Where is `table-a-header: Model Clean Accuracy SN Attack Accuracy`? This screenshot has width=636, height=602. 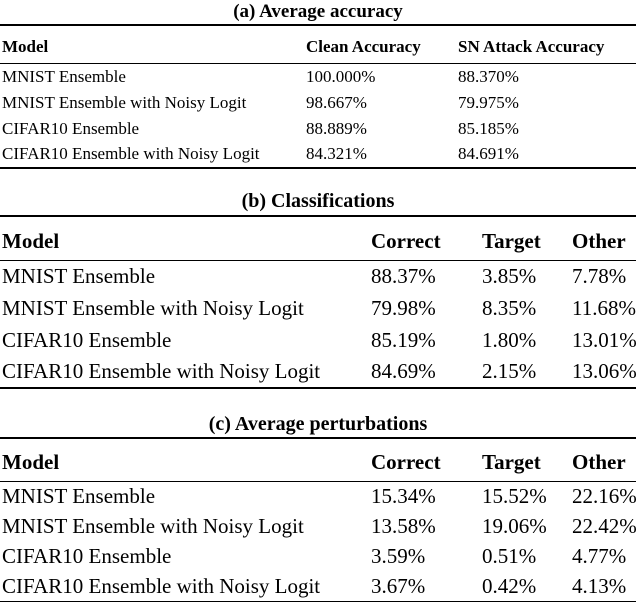 table-a-header: Model Clean Accuracy SN Attack Accuracy is located at coordinates (318, 44).